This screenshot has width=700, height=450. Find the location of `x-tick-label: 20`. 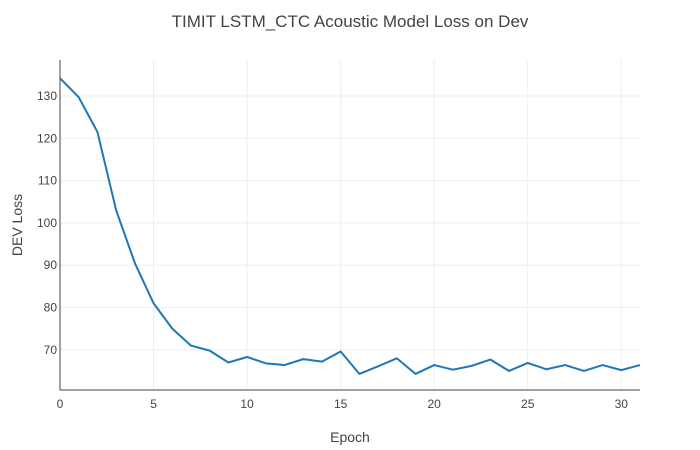

x-tick-label: 20 is located at coordinates (435, 404).